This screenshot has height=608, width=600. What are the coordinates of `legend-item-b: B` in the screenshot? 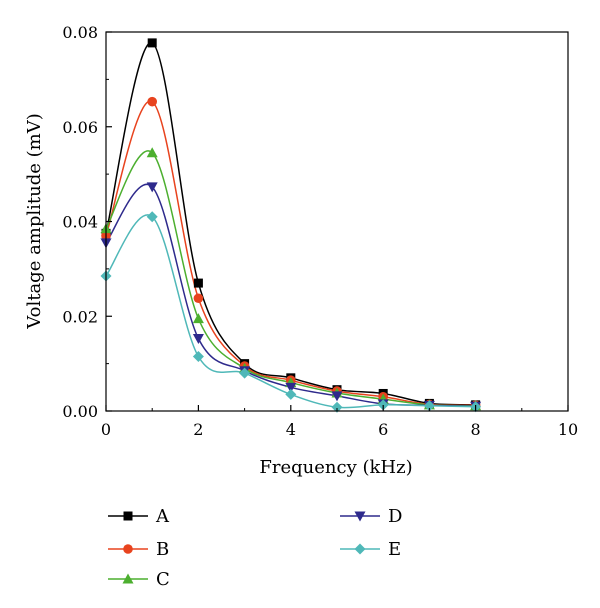 It's located at (138, 549).